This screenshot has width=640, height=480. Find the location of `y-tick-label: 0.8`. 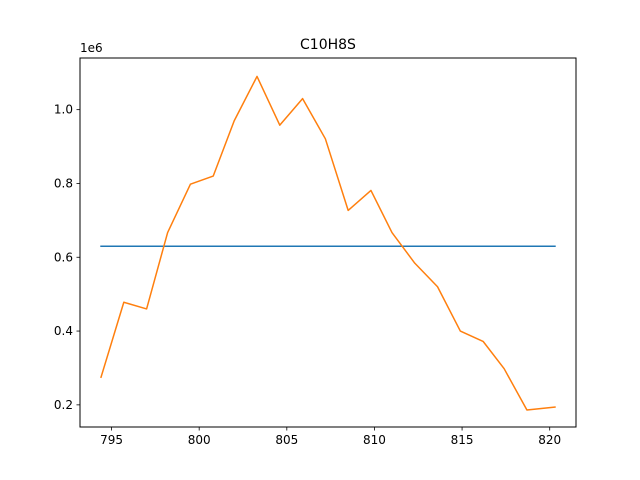

y-tick-label: 0.8 is located at coordinates (63, 183).